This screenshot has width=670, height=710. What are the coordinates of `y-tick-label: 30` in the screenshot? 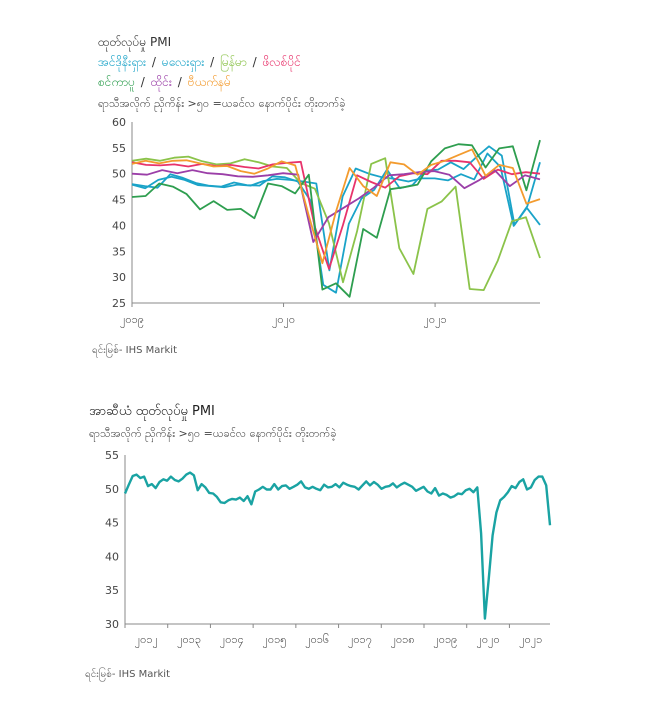 It's located at (119, 277).